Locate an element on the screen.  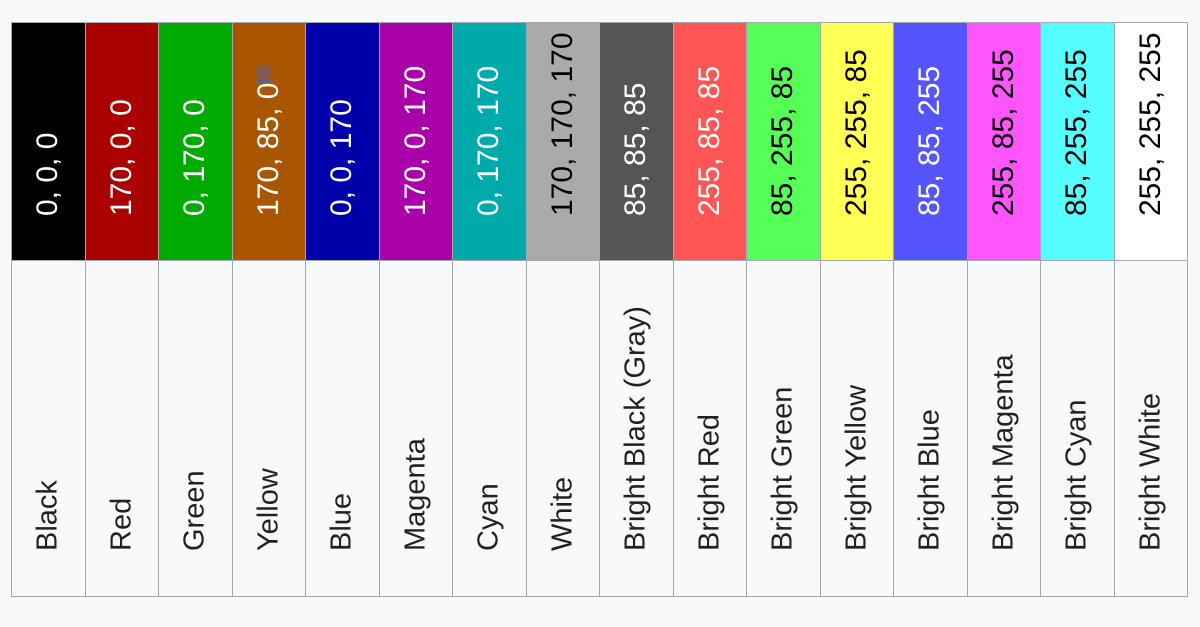
color-name-cell: Bright Yellow is located at coordinates (856, 428).